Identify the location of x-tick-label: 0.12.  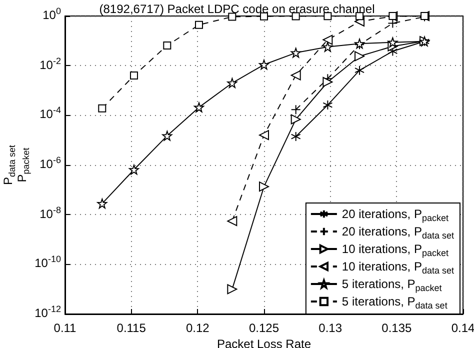
(198, 328).